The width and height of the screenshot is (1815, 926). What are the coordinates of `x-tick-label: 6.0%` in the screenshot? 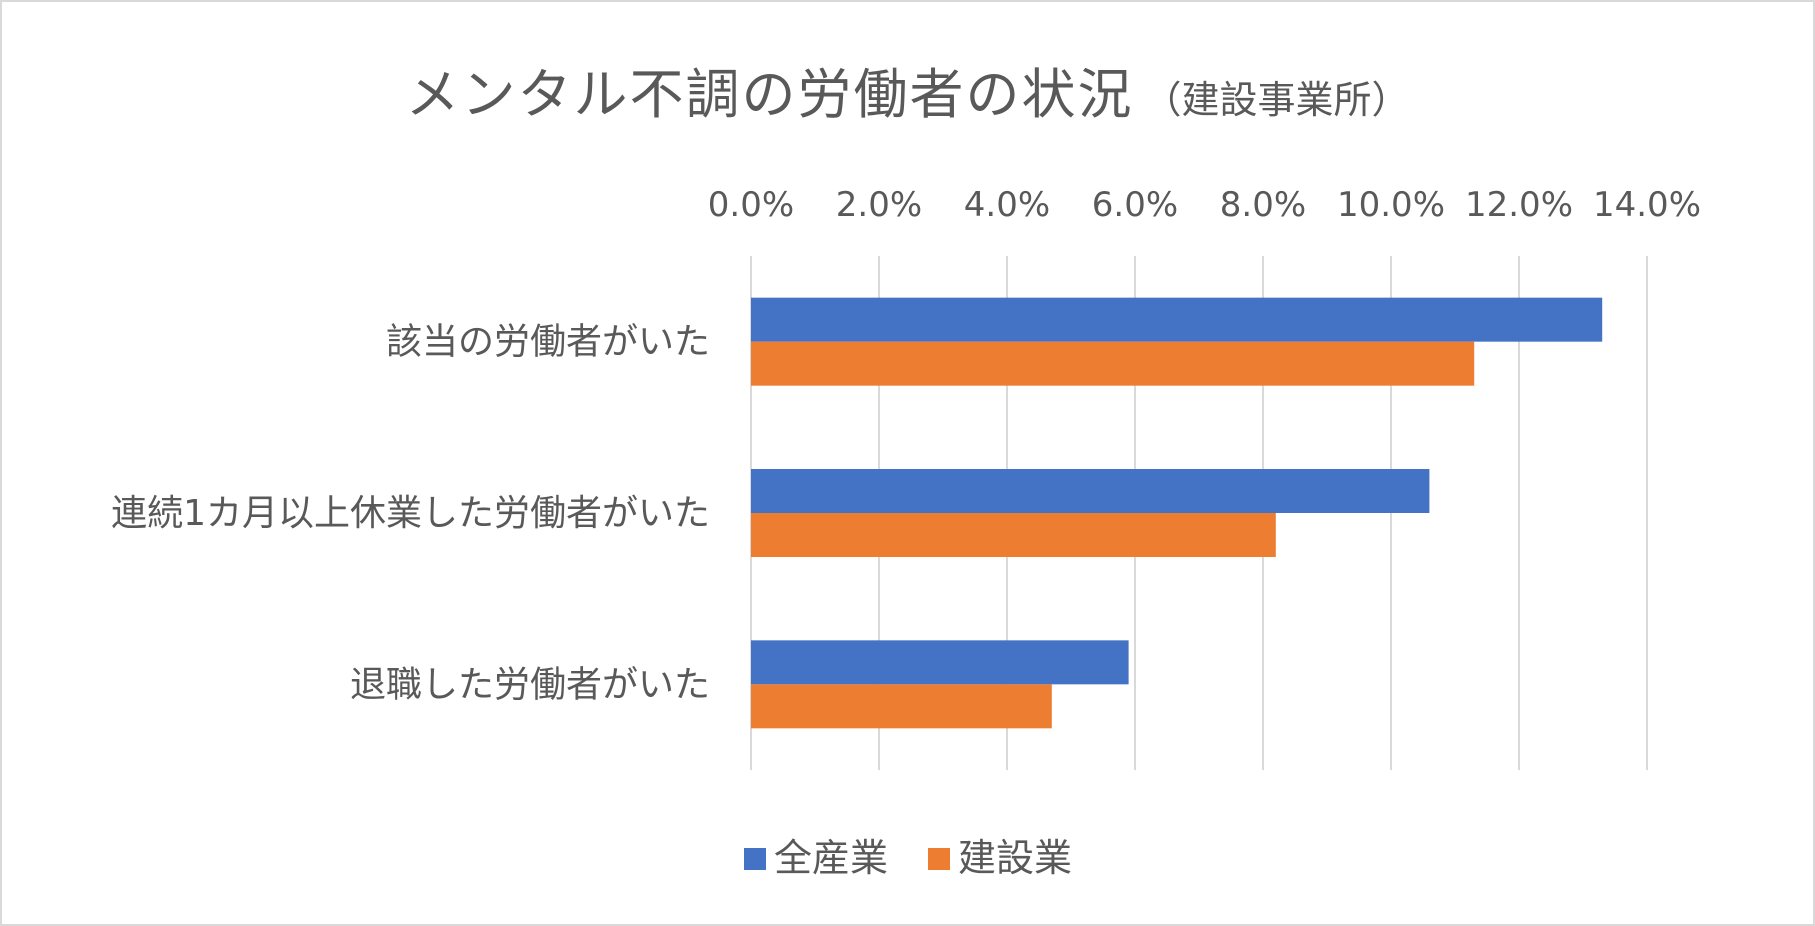 It's located at (1135, 205).